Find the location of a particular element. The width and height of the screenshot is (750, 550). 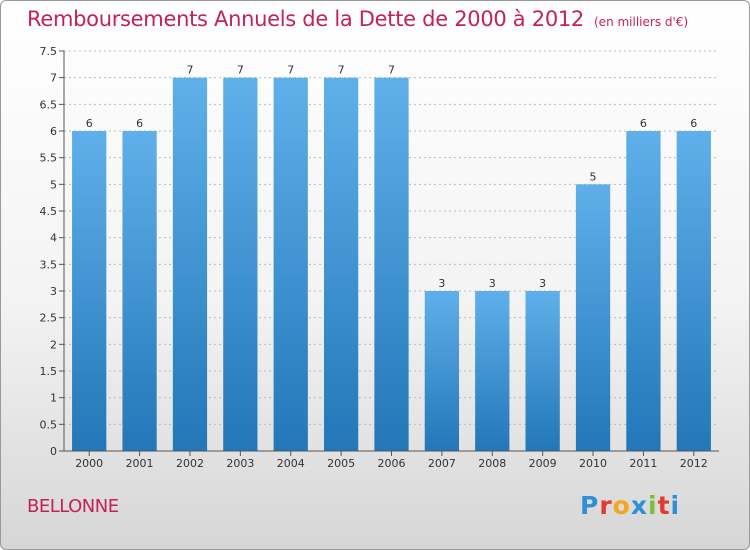

bar-2000 is located at coordinates (89, 291).